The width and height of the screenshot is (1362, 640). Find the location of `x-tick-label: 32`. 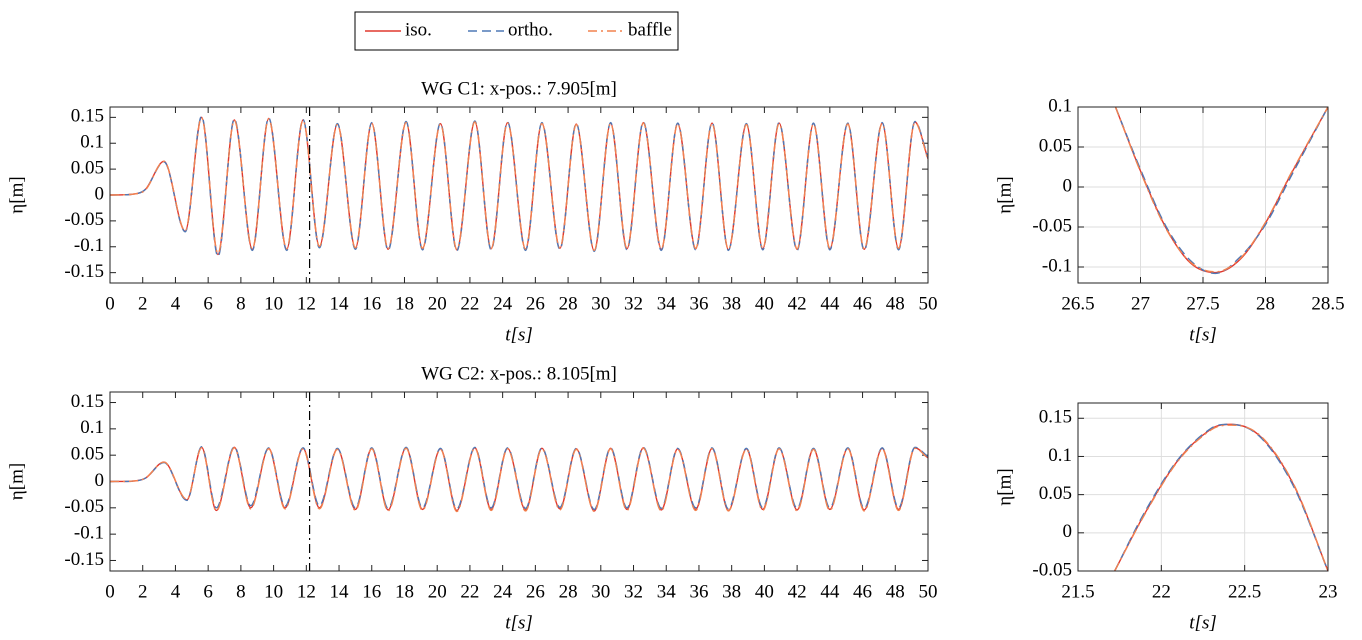

x-tick-label: 32 is located at coordinates (633, 591).